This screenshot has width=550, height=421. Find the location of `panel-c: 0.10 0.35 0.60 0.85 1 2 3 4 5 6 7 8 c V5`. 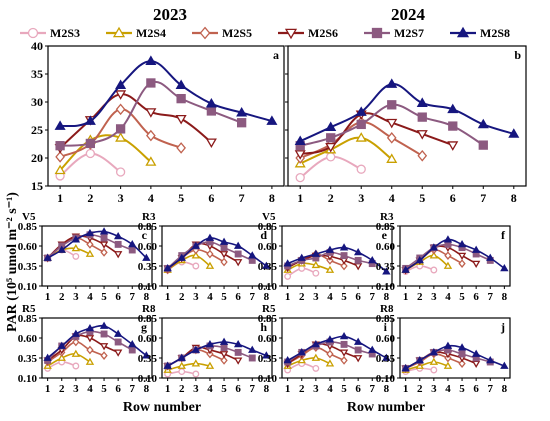

panel-c: 0.10 0.35 0.60 0.85 1 2 3 4 5 6 7 8 c V5 is located at coordinates (85, 257).